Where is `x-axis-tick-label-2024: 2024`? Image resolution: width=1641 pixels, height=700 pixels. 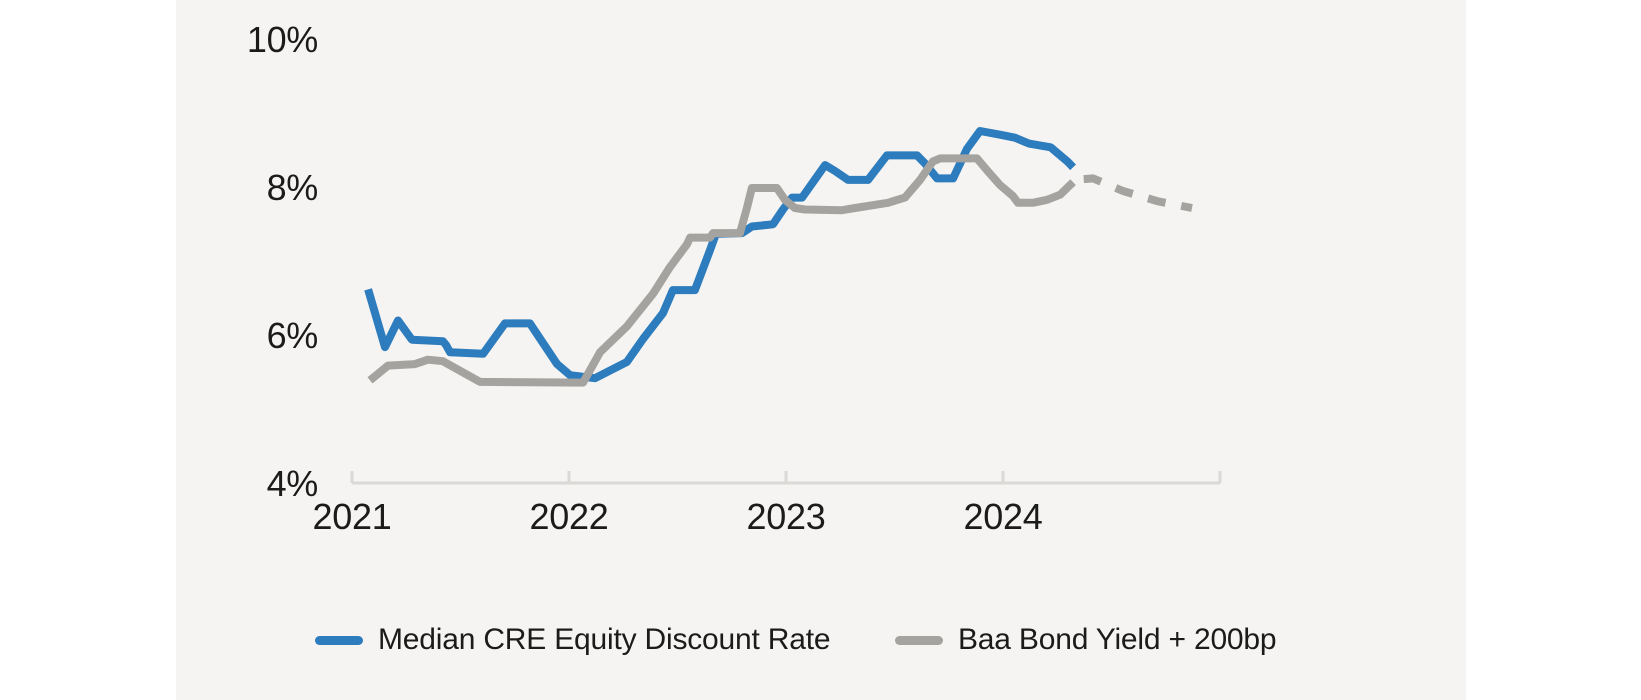
x-axis-tick-label-2024: 2024 is located at coordinates (1003, 516).